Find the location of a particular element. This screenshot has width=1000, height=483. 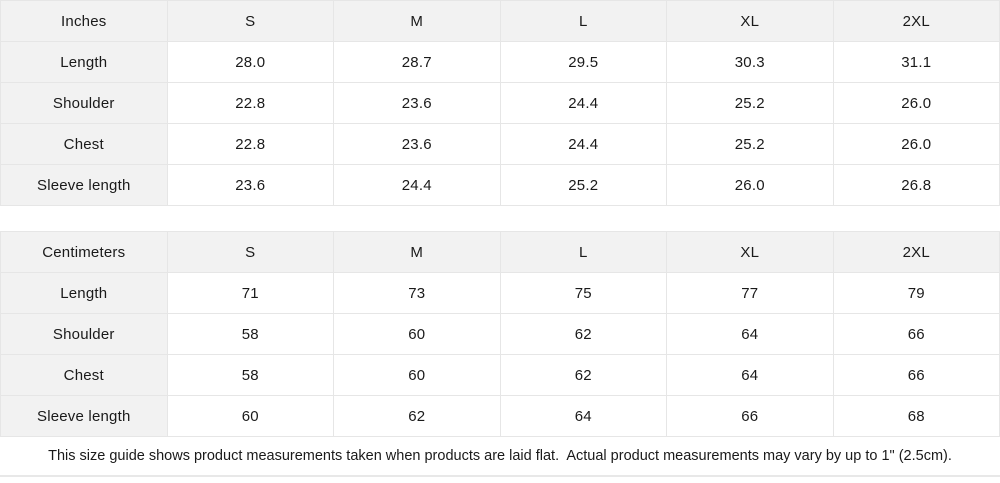

cell-length-l: 75 is located at coordinates (583, 293).